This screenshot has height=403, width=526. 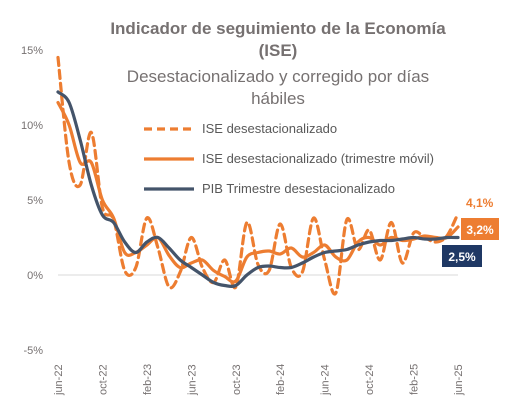 I want to click on x-tick-label: feb-25, so click(x=415, y=379).